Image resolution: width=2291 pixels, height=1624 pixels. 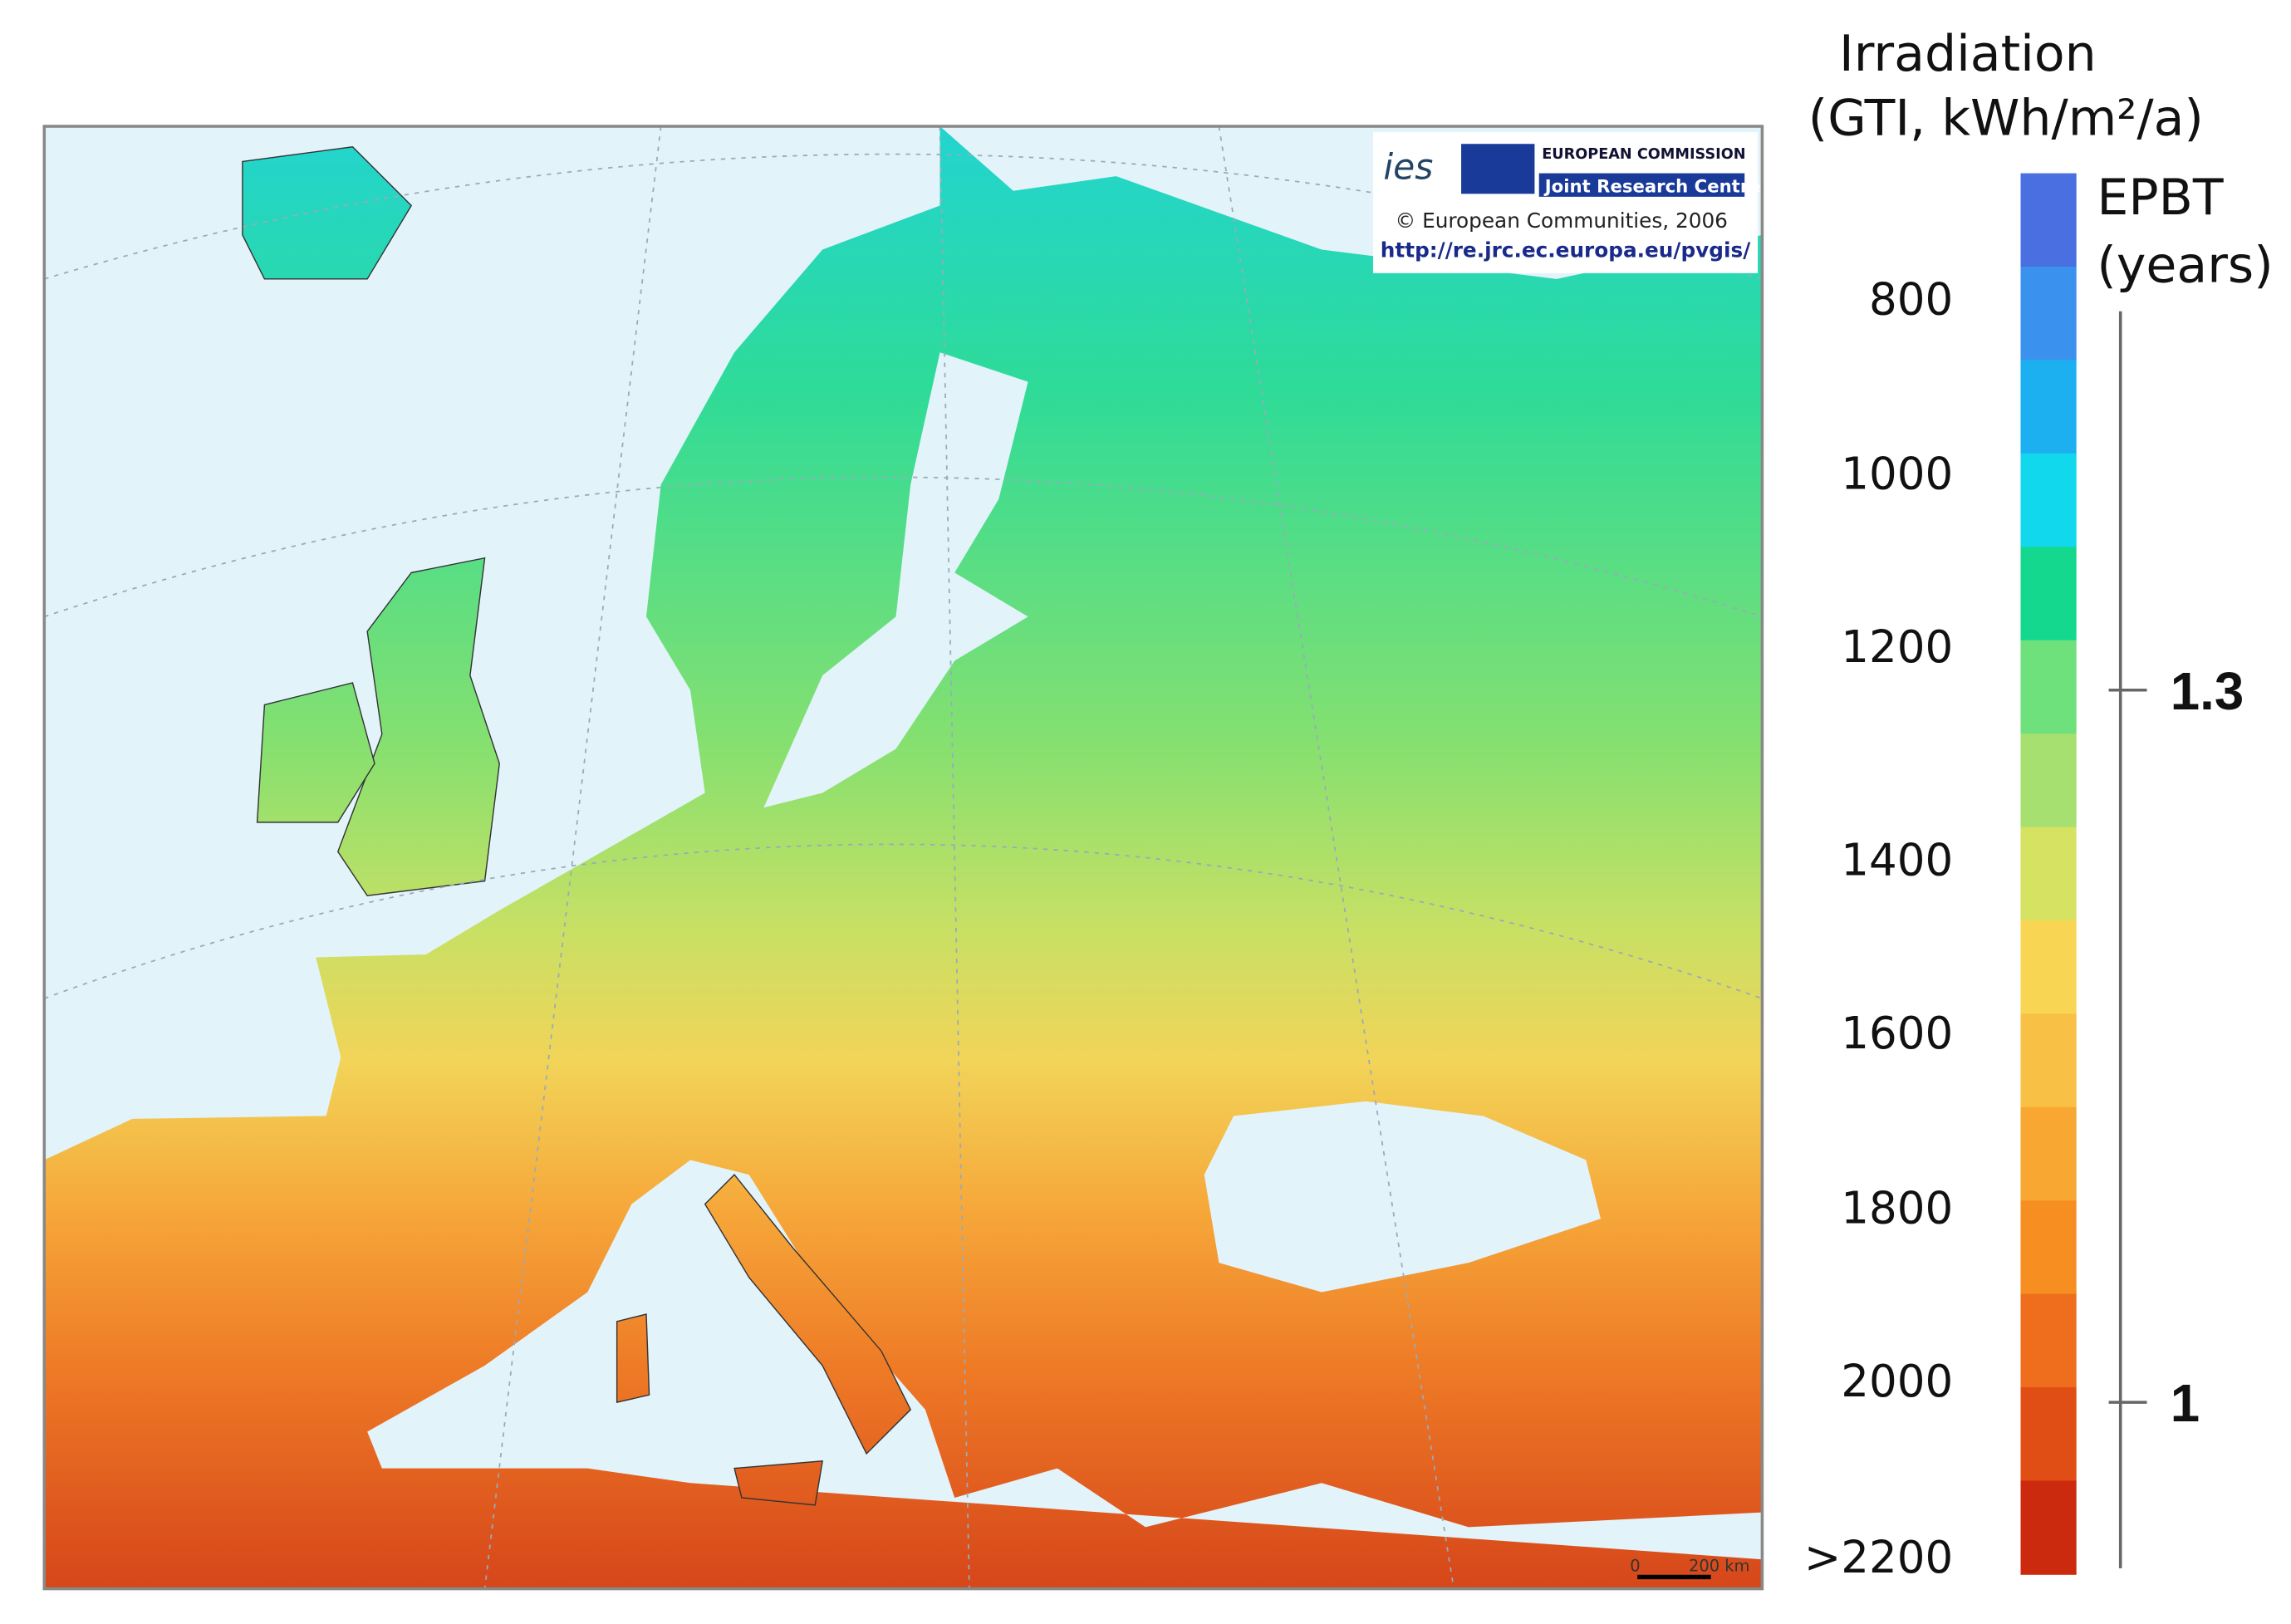 What do you see at coordinates (1897, 860) in the screenshot?
I see `legend-label: 1400` at bounding box center [1897, 860].